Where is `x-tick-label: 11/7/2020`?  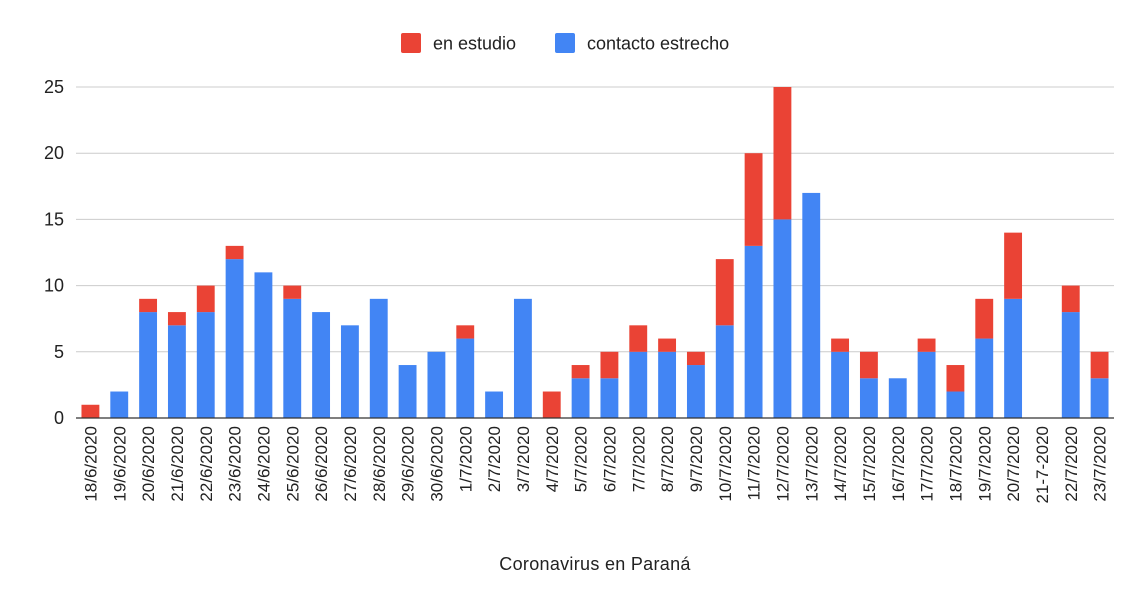 x-tick-label: 11/7/2020 is located at coordinates (754, 463).